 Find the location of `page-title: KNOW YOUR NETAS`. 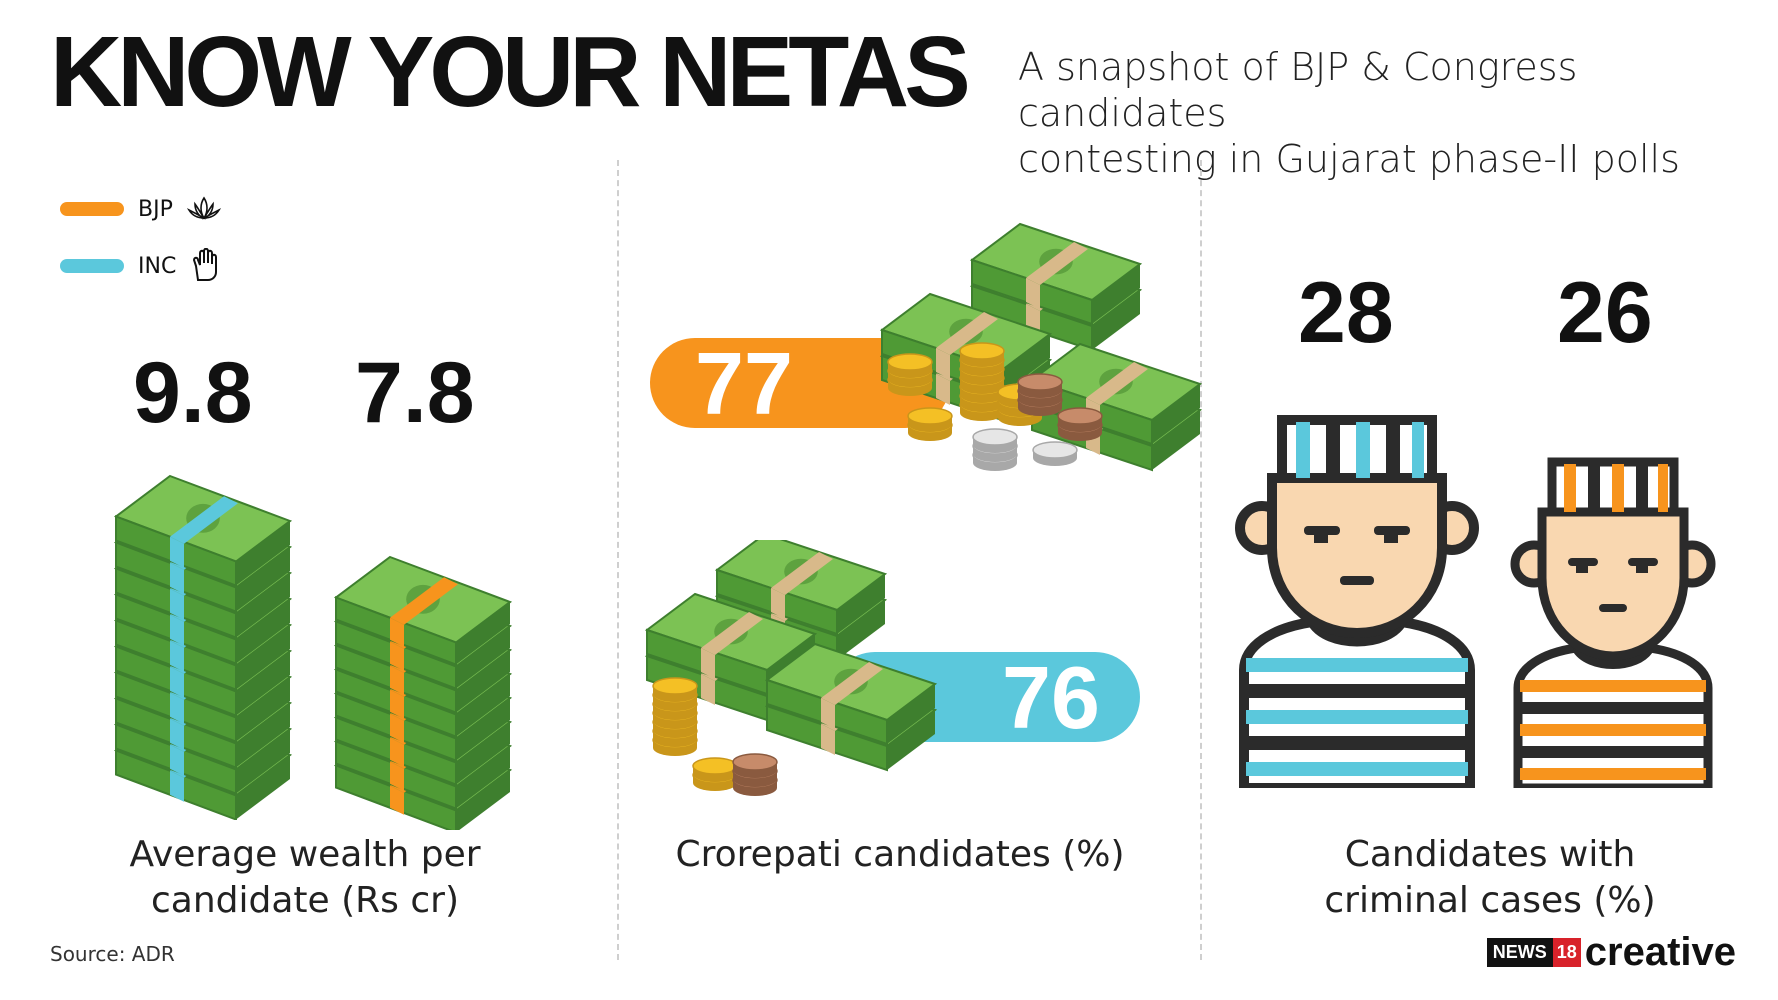

page-title: KNOW YOUR NETAS is located at coordinates (510, 72).